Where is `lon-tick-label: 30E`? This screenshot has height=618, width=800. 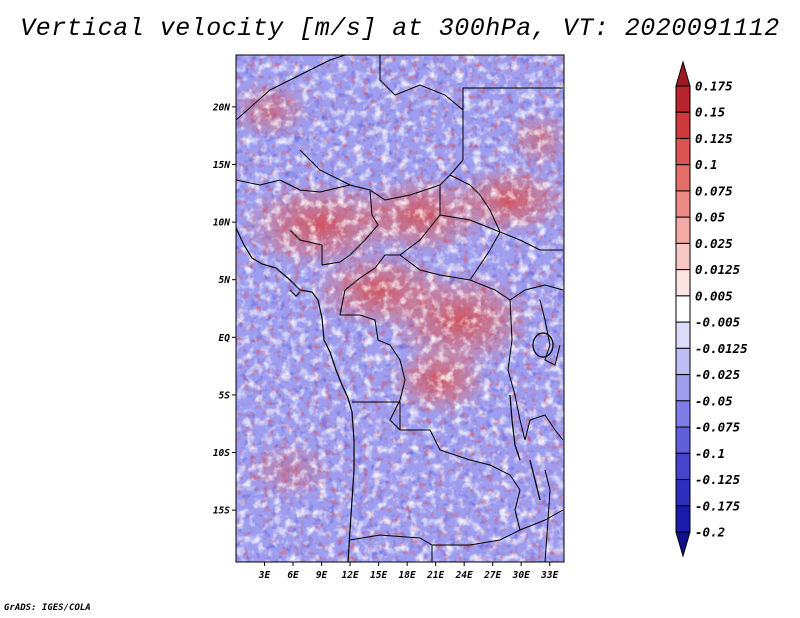
lon-tick-label: 30E is located at coordinates (521, 575).